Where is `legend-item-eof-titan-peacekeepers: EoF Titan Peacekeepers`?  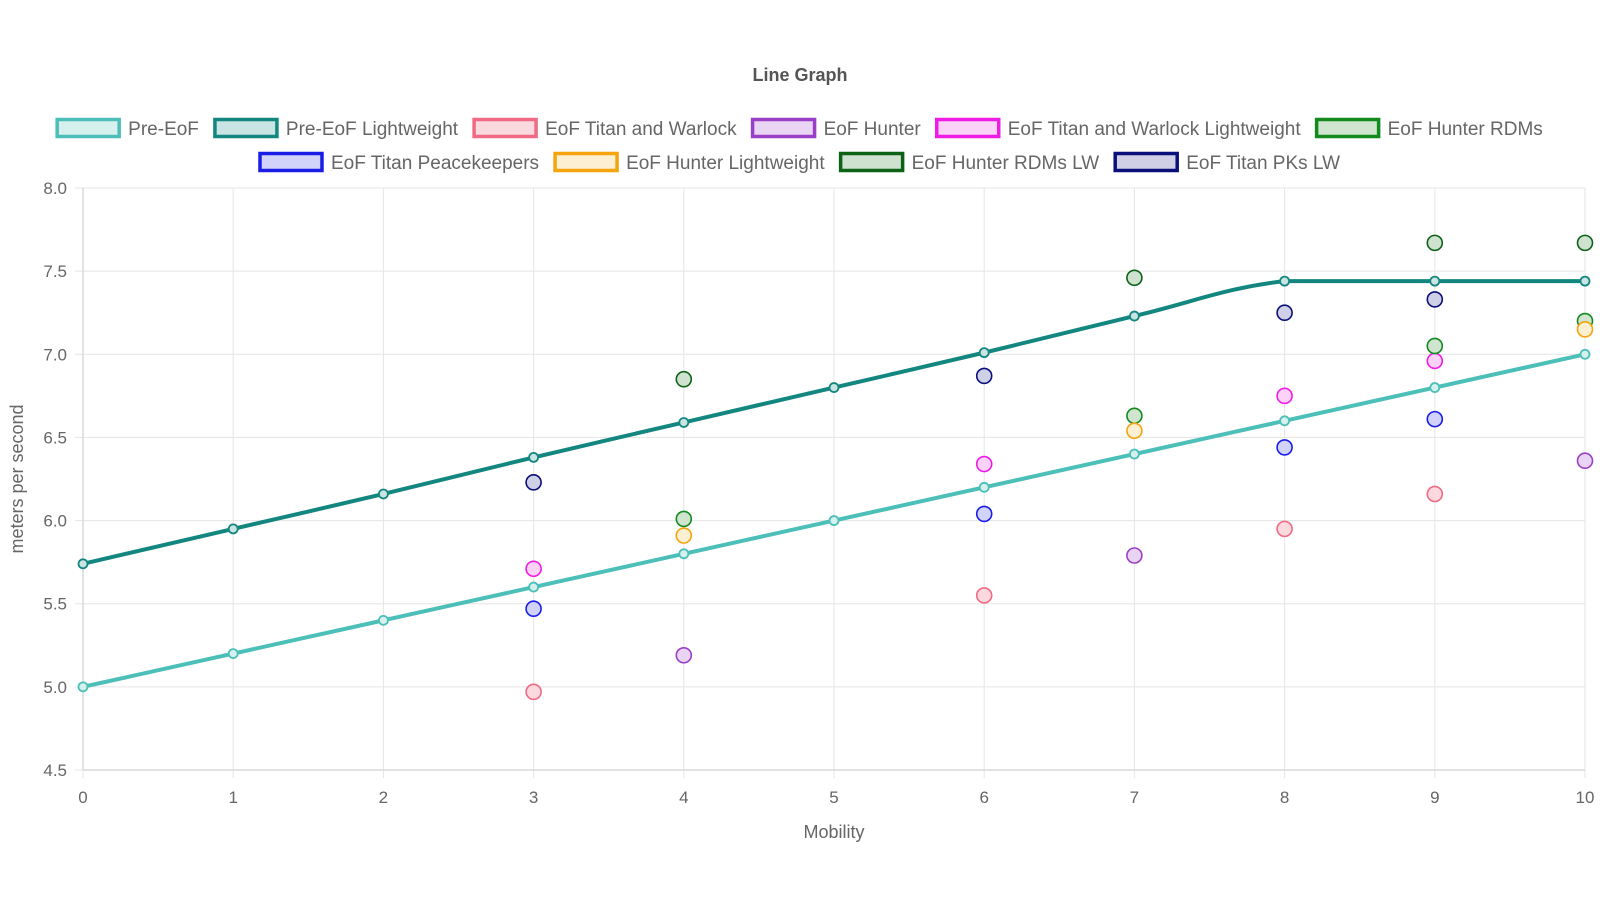
legend-item-eof-titan-peacekeepers: EoF Titan Peacekeepers is located at coordinates (398, 162).